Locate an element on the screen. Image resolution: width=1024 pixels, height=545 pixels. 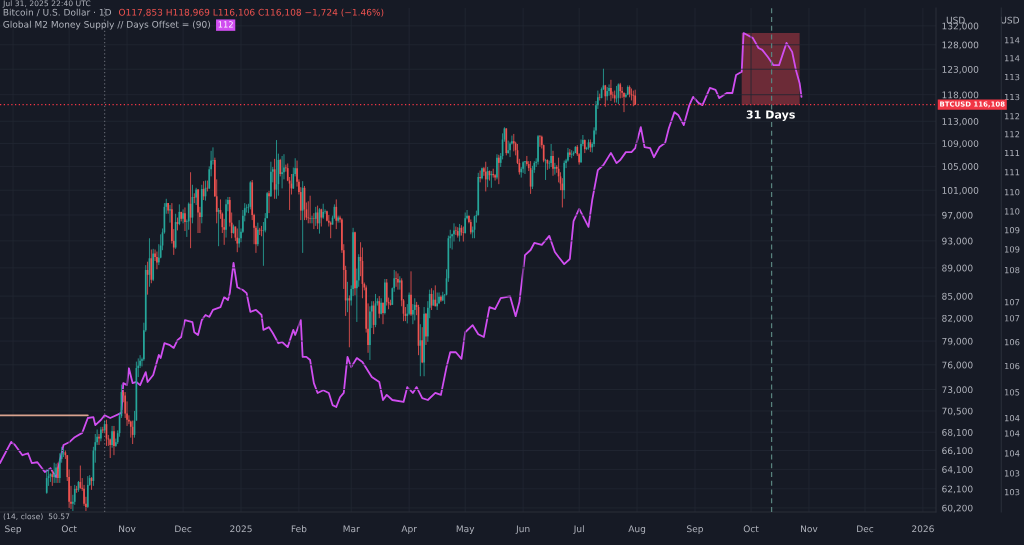
y2-tick-label: 108 is located at coordinates (1012, 270).